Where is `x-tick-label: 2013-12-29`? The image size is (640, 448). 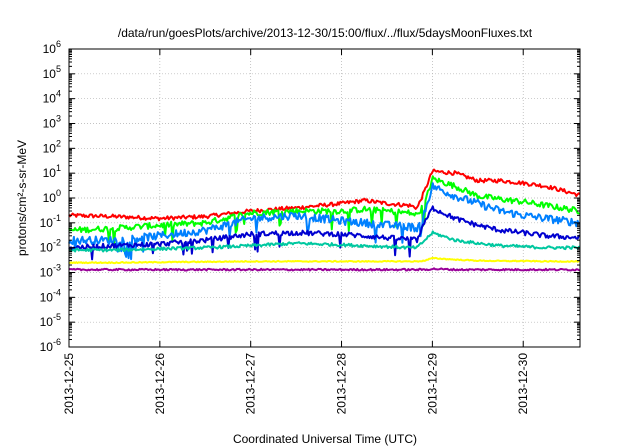
x-tick-label: 2013-12-29 is located at coordinates (432, 384).